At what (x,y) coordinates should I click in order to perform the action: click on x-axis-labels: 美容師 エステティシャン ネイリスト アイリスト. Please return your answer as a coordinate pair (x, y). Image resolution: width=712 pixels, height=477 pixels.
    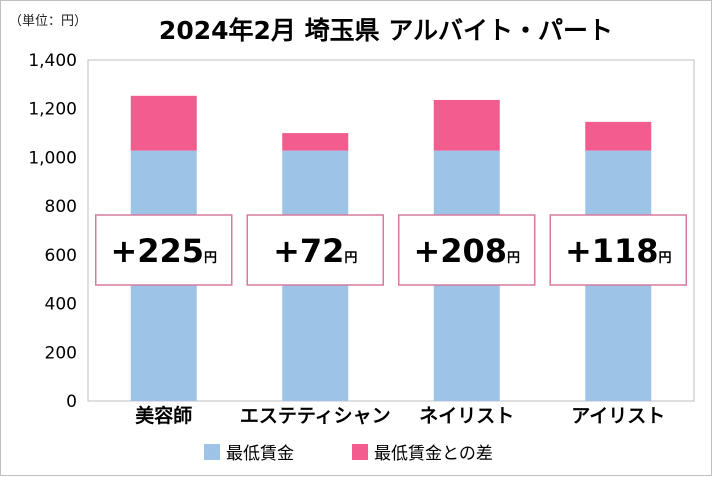
    Looking at the image, I should click on (400, 415).